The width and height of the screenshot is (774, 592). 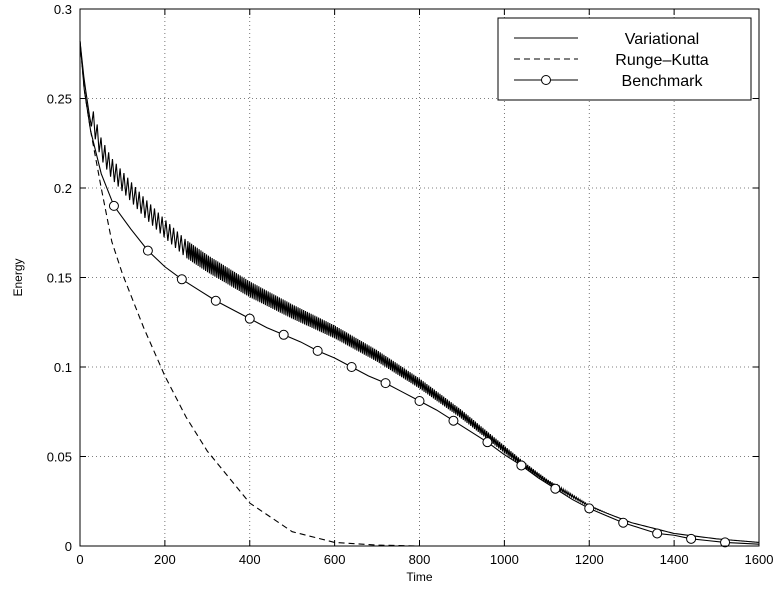 What do you see at coordinates (250, 559) in the screenshot?
I see `x-tick-label: 400` at bounding box center [250, 559].